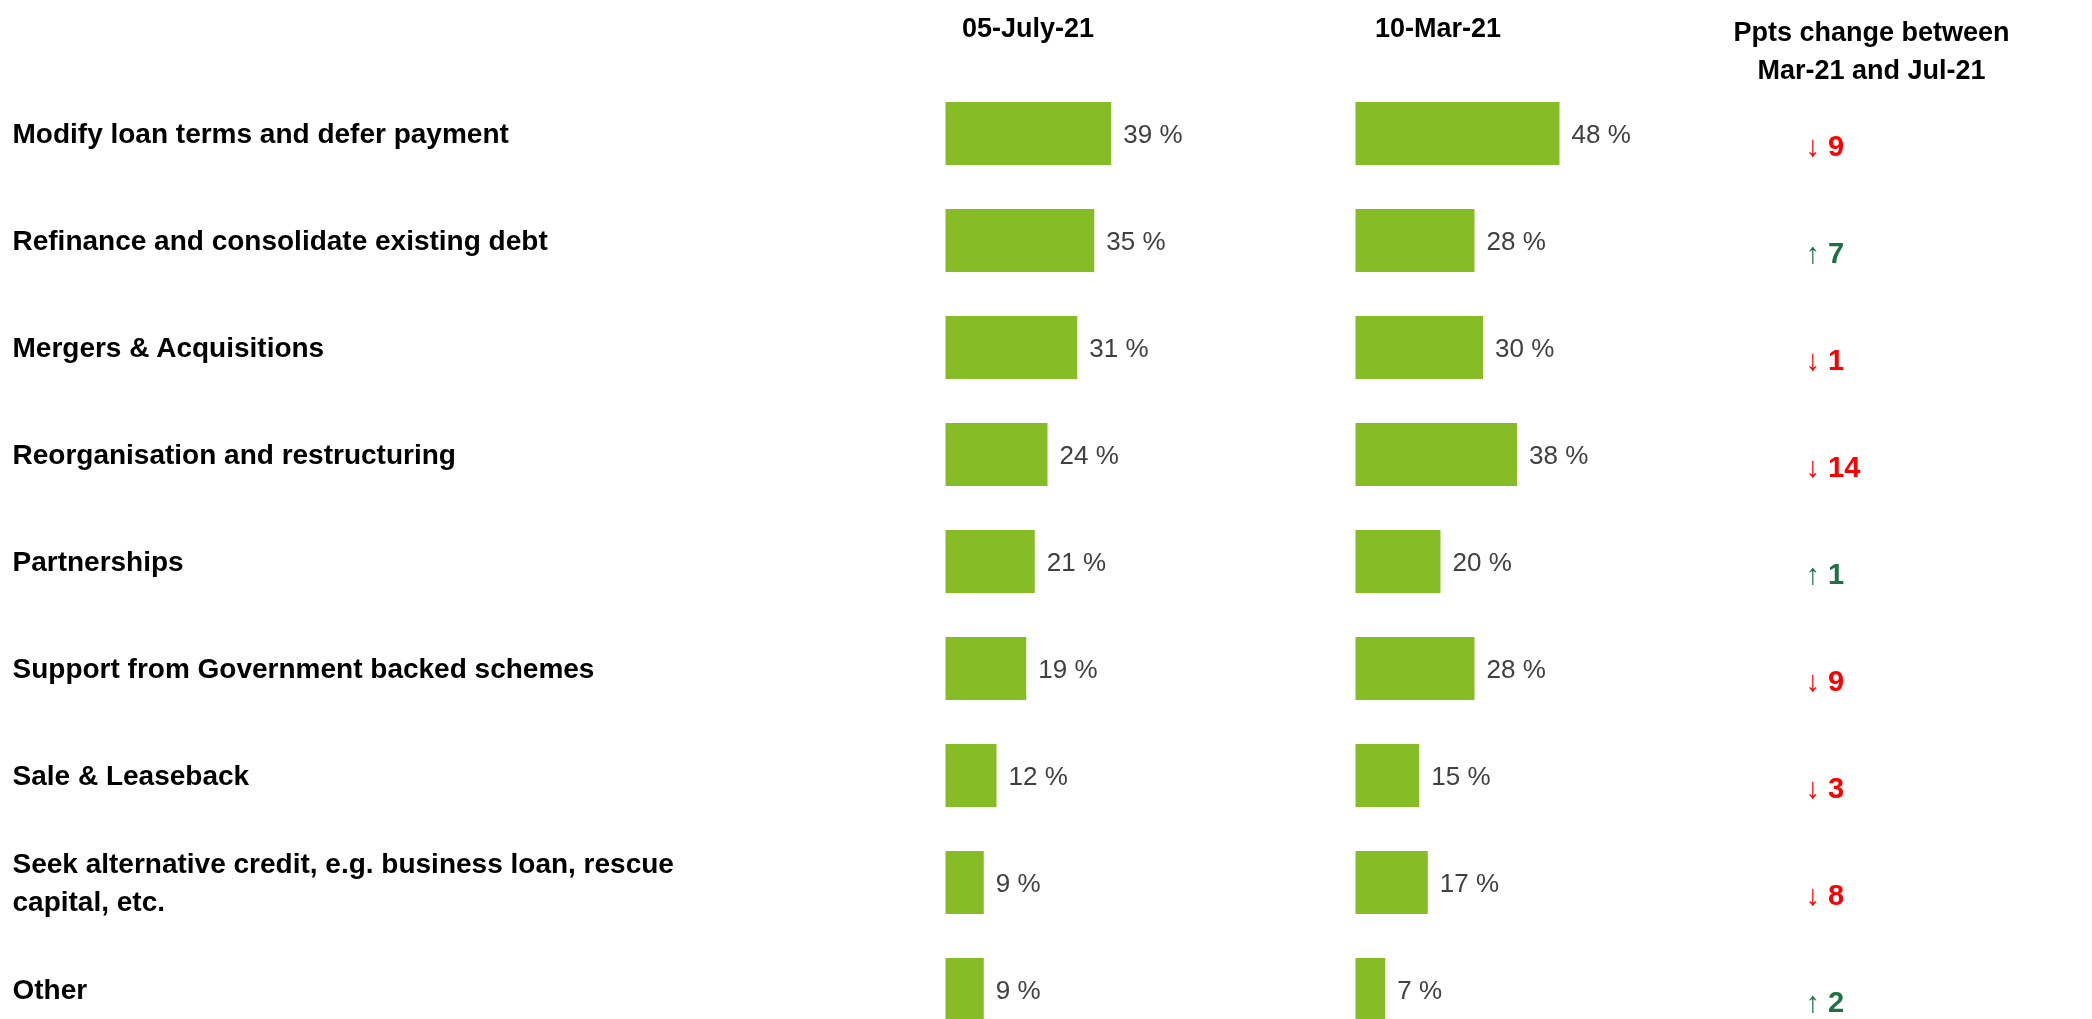  What do you see at coordinates (1559, 454) in the screenshot?
I see `data-label: 38 %` at bounding box center [1559, 454].